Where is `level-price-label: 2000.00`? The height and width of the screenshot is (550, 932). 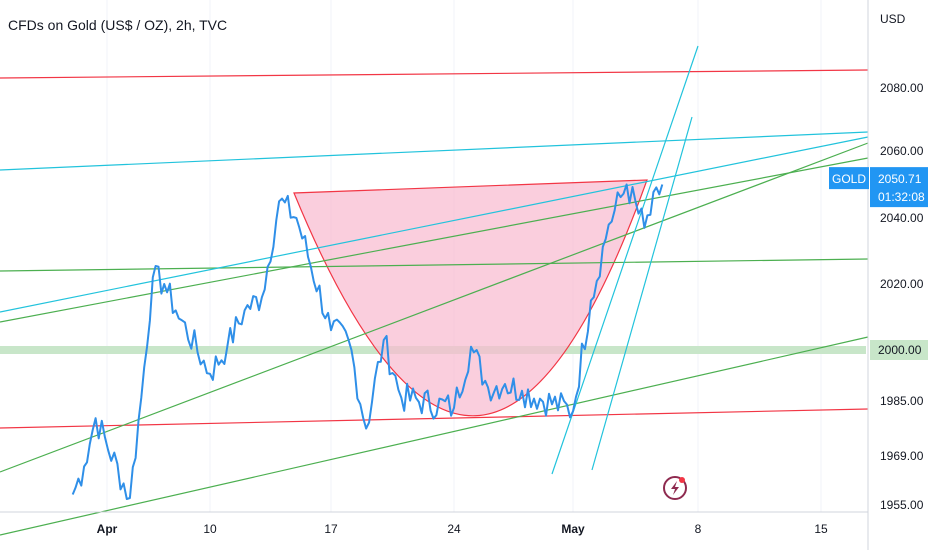
level-price-label: 2000.00 is located at coordinates (900, 350).